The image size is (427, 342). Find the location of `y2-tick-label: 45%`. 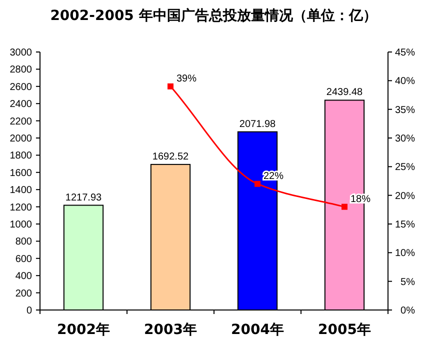

y2-tick-label: 45% is located at coordinates (405, 53).